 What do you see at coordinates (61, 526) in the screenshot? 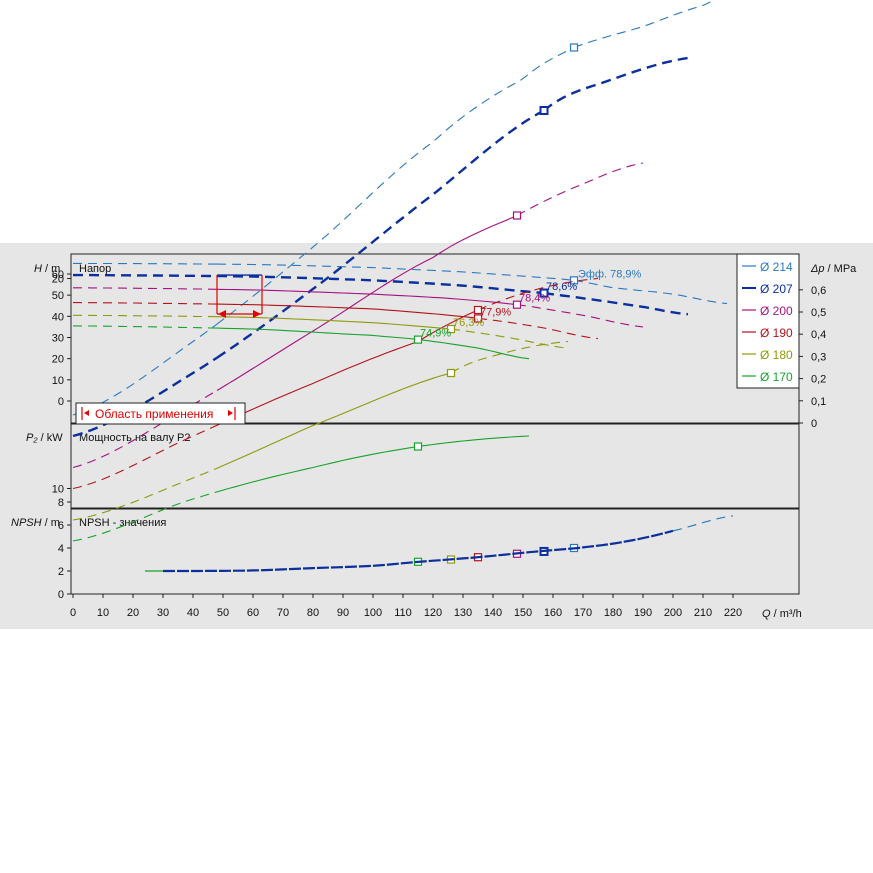
I see `npsh-tick-label: 6` at bounding box center [61, 526].